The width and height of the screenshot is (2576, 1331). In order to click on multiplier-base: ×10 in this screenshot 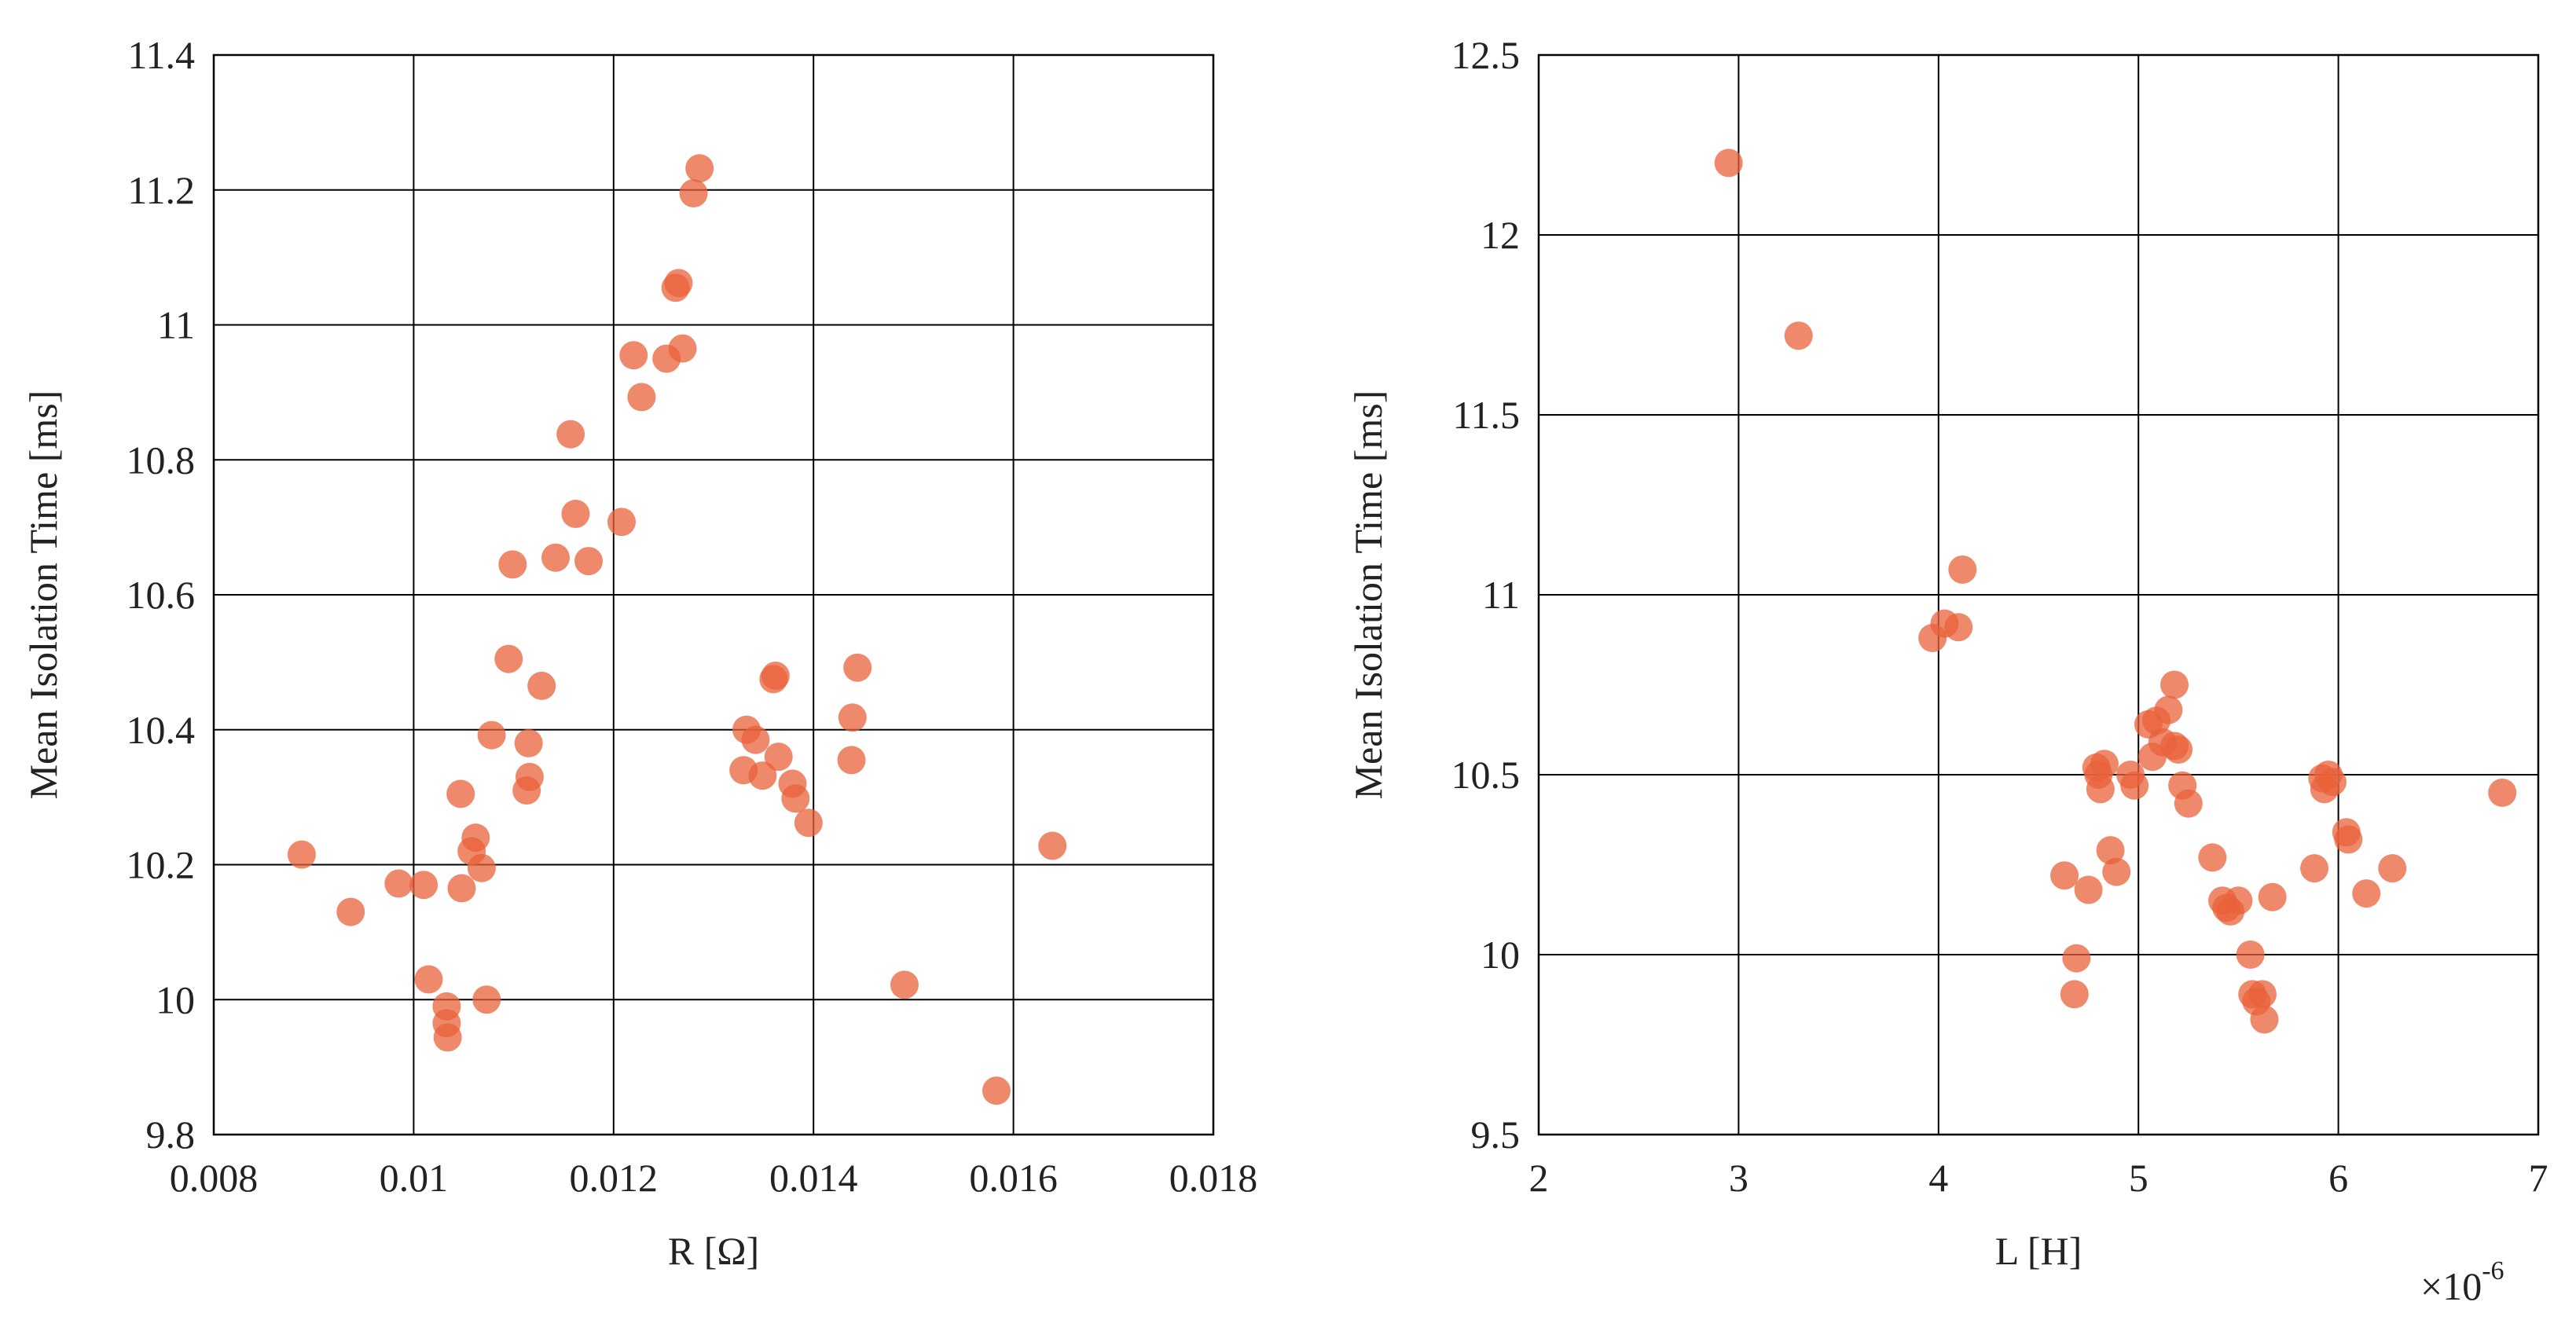, I will do `click(2451, 1286)`.